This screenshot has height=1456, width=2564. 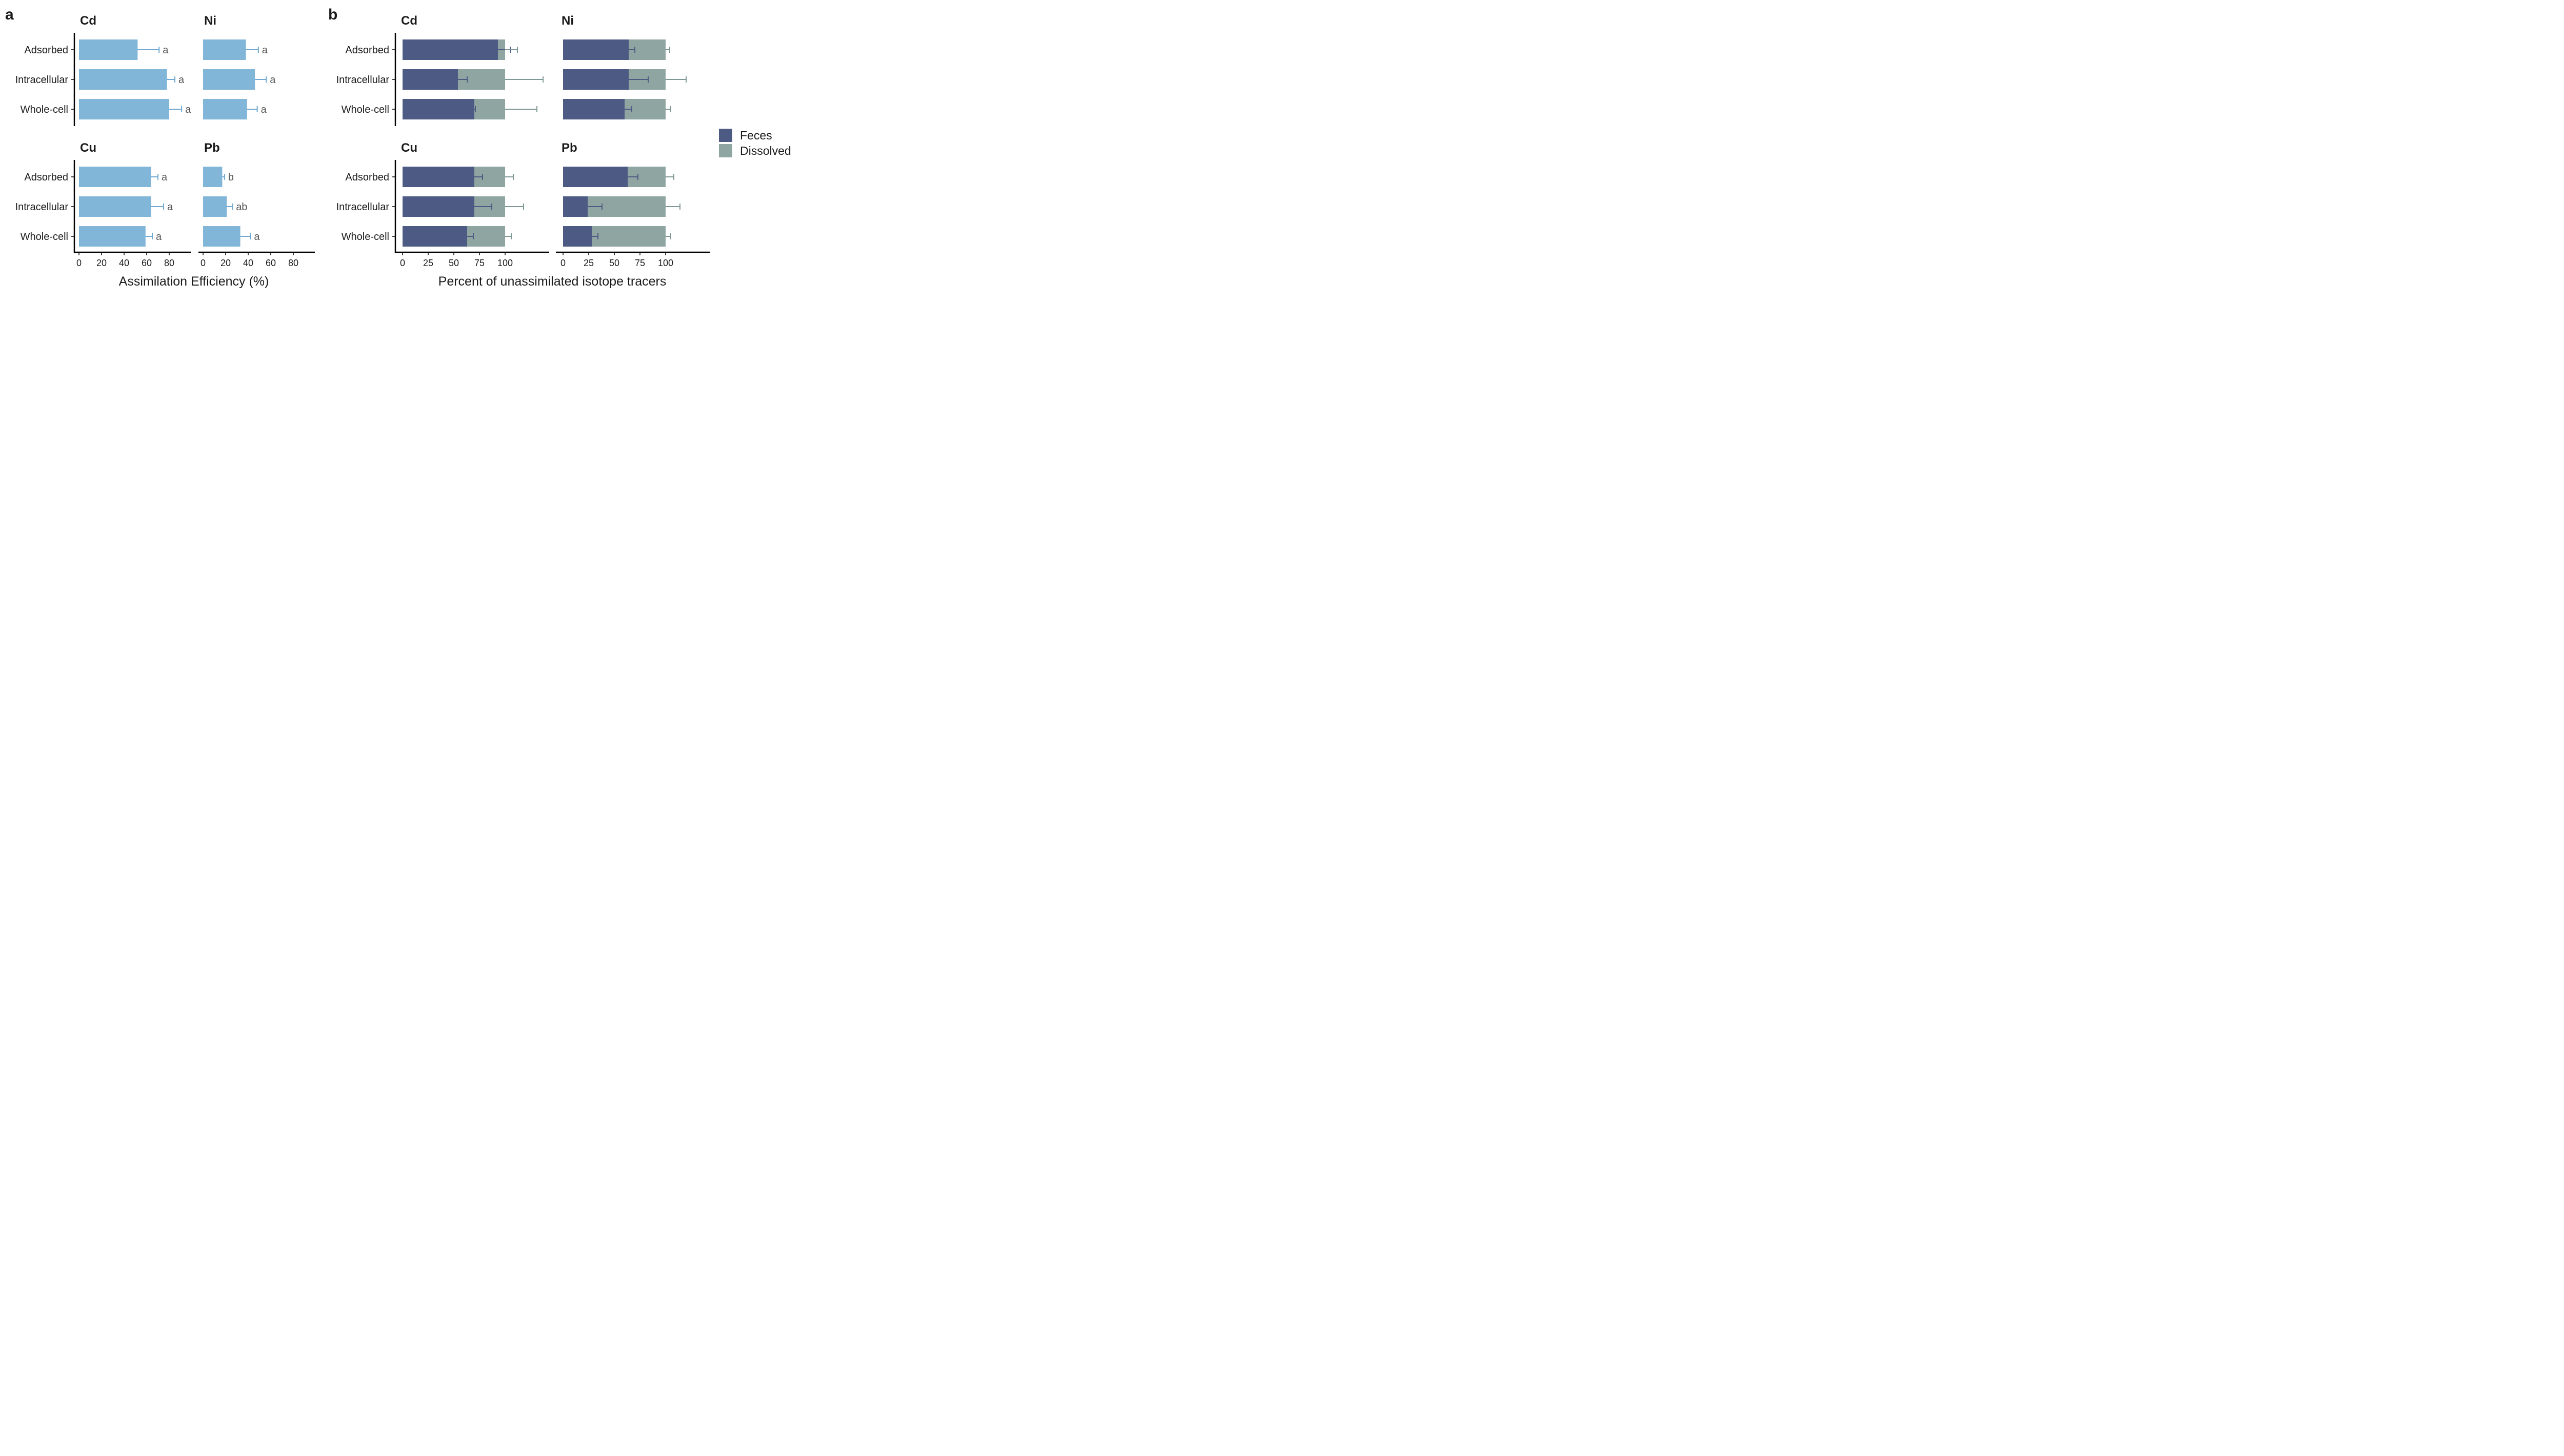 I want to click on facet-cd: Cd Adsorbed Intracellular Whole-cell a a a, so click(x=103, y=70).